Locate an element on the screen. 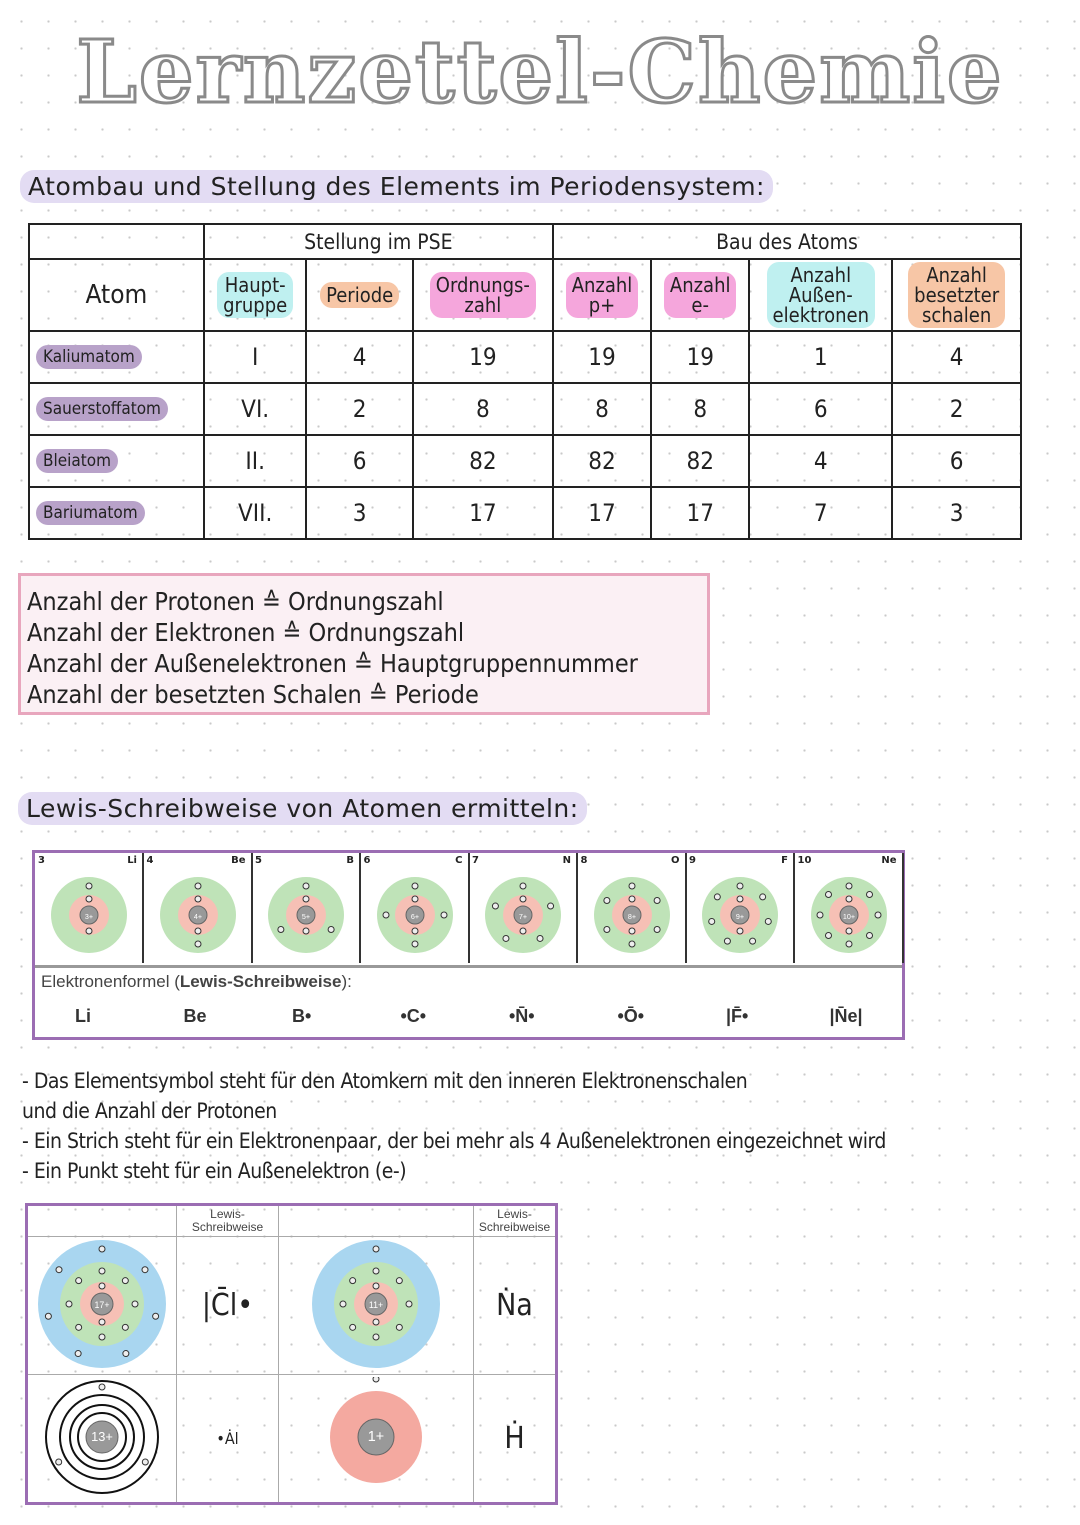 The width and height of the screenshot is (1080, 1525). atom-model: 3+ is located at coordinates (89, 915).